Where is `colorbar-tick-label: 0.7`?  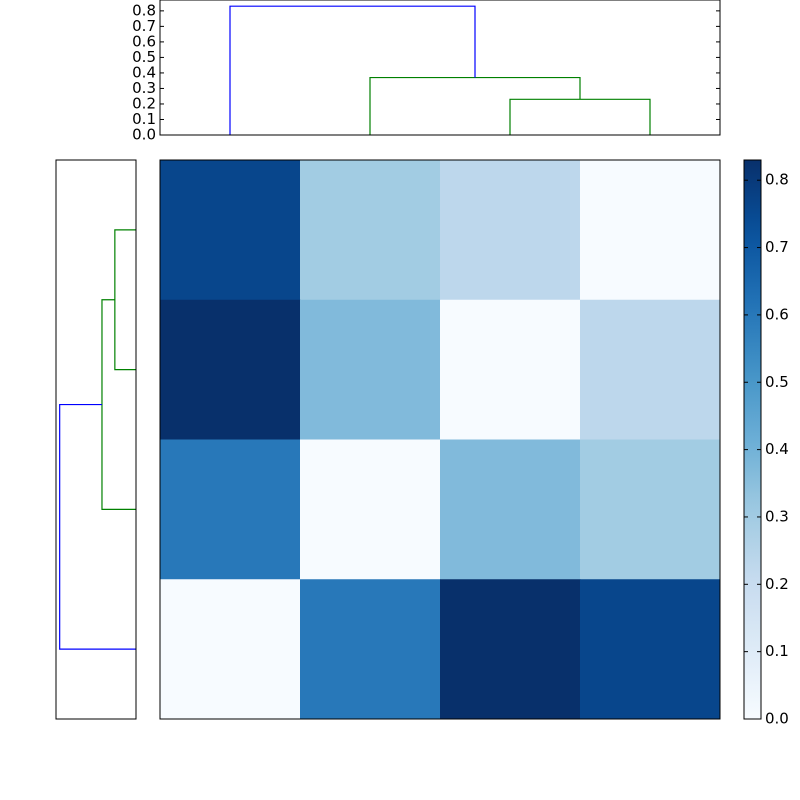 colorbar-tick-label: 0.7 is located at coordinates (777, 247).